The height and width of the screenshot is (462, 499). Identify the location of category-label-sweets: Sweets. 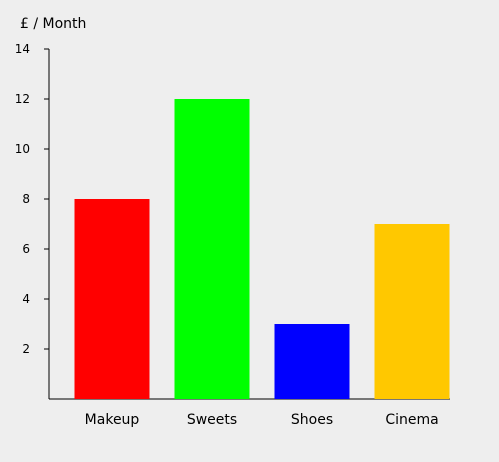
(212, 420).